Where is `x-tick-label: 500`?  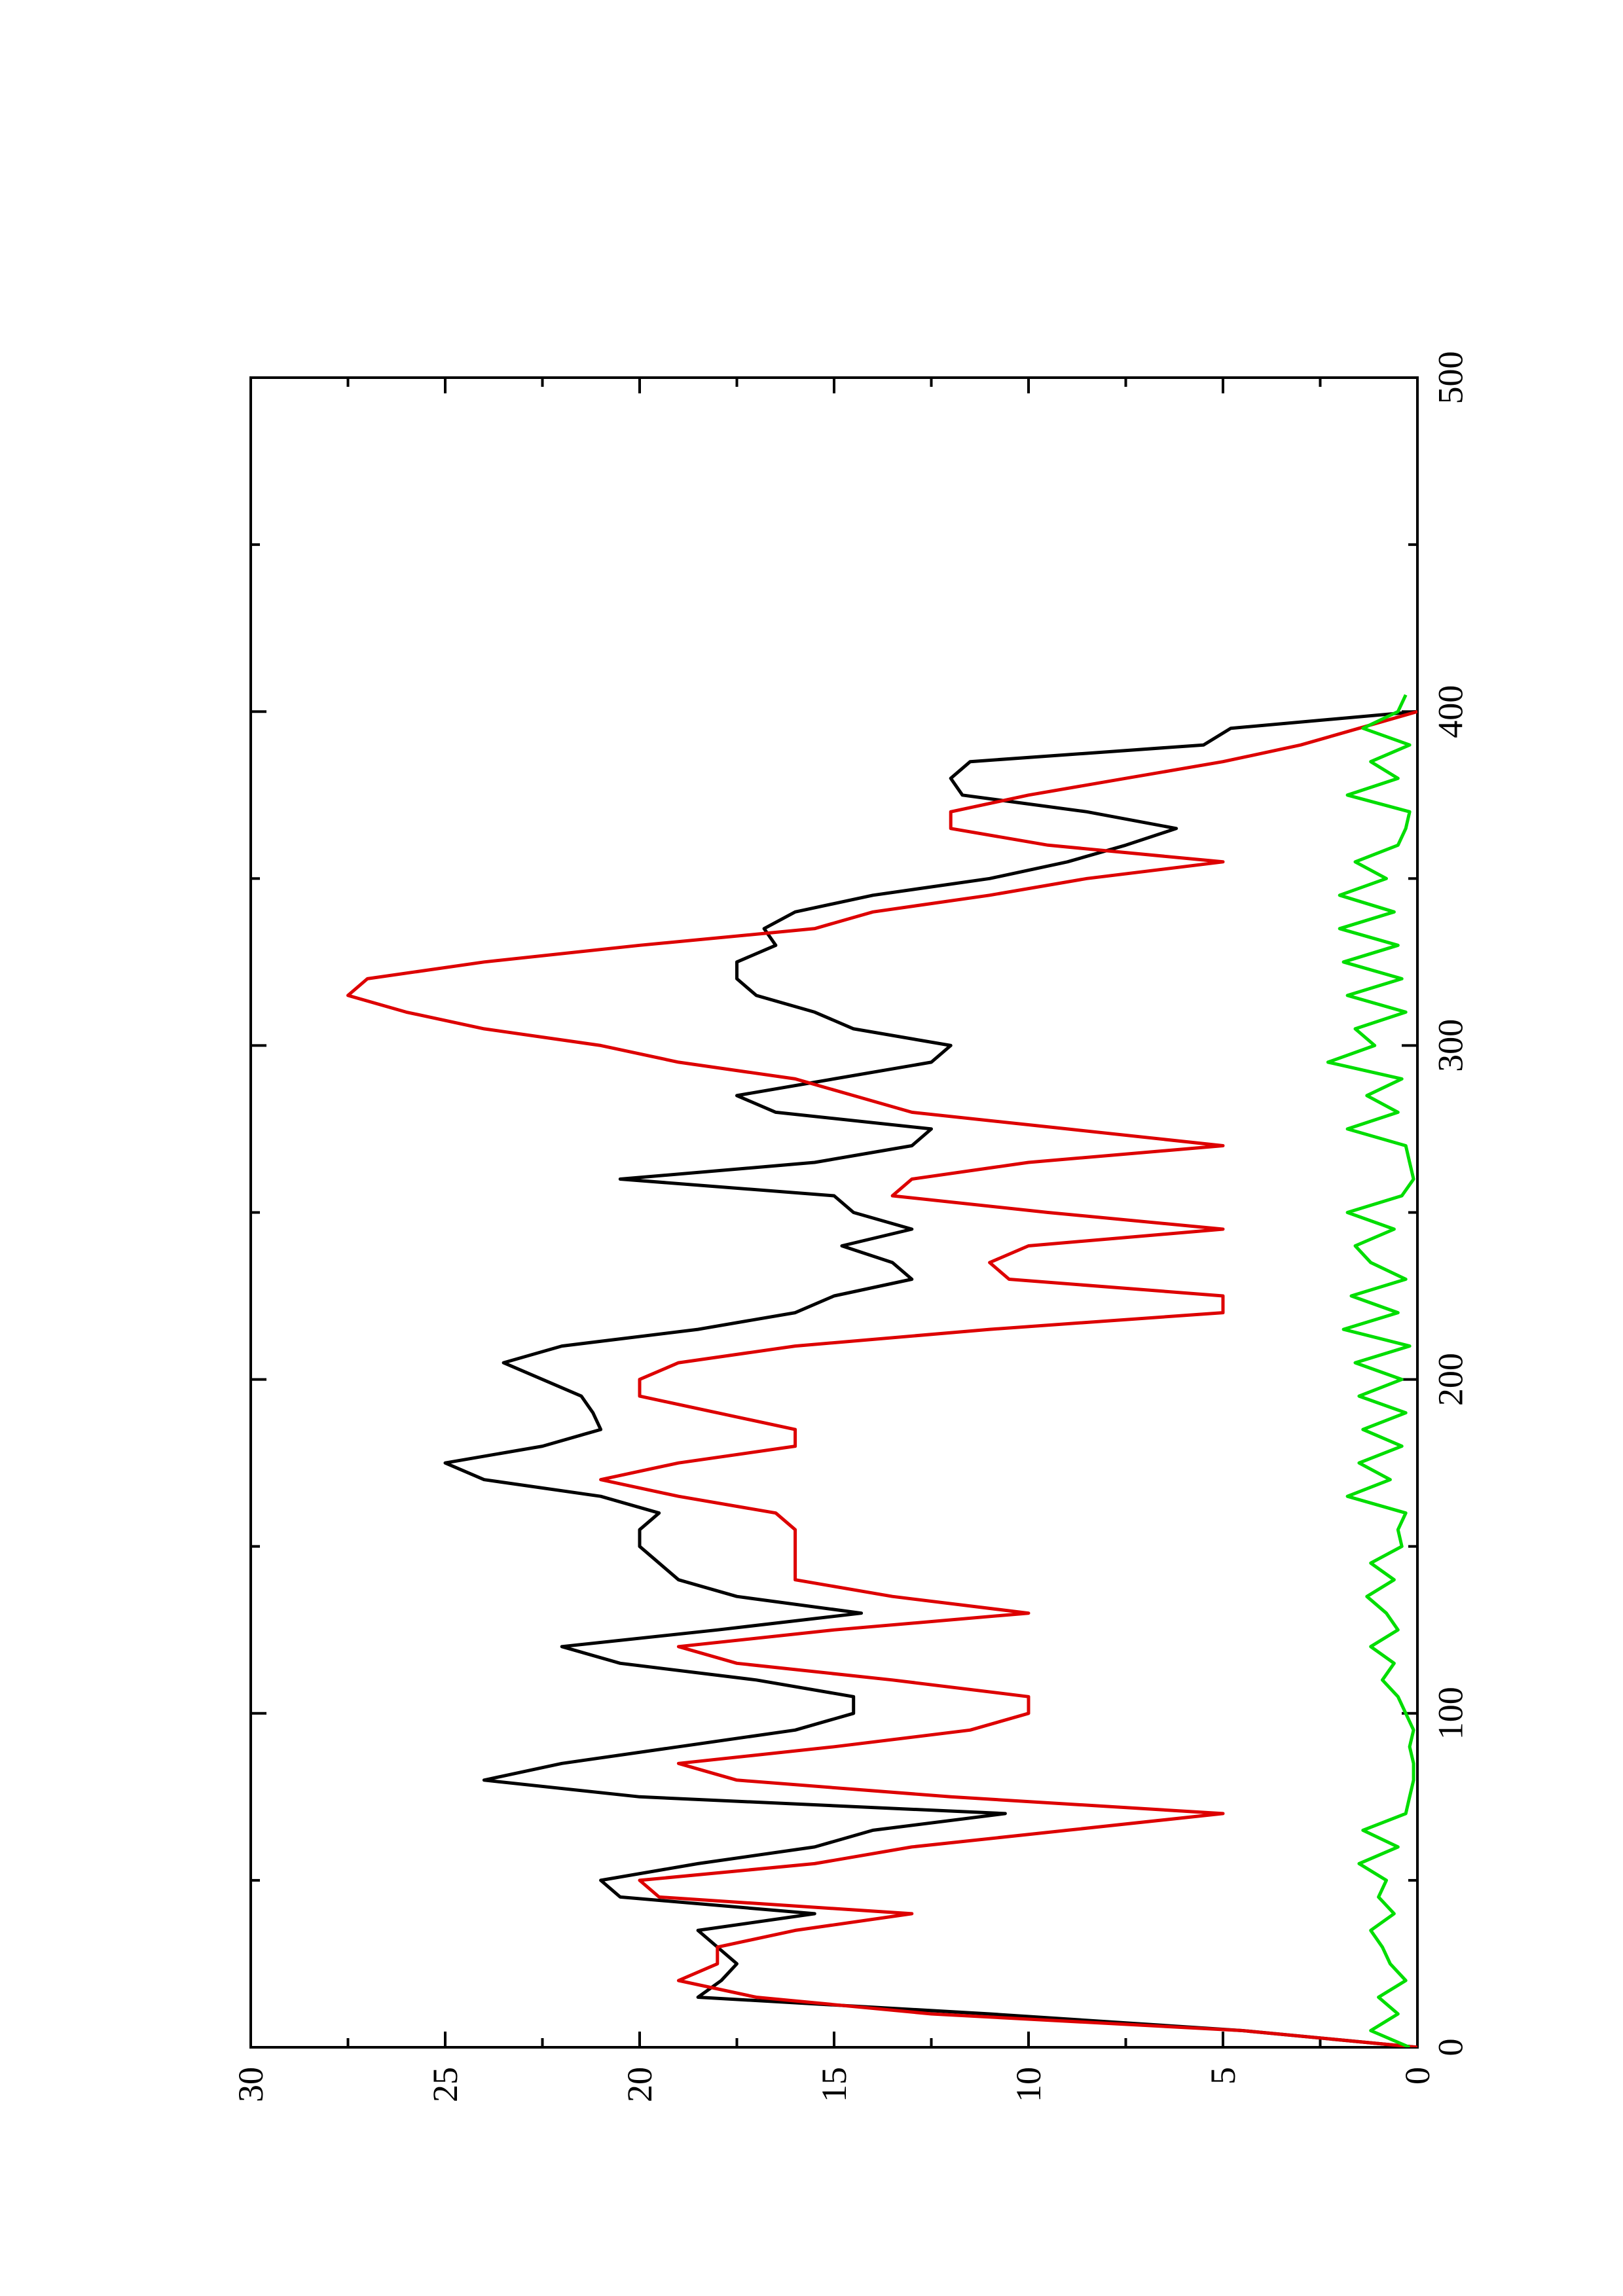 x-tick-label: 500 is located at coordinates (1450, 377).